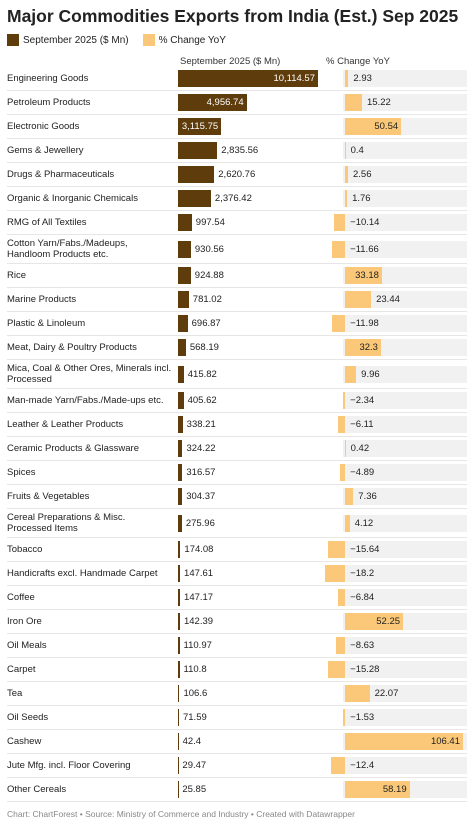  I want to click on category-label: Electronic Goods, so click(92, 127).